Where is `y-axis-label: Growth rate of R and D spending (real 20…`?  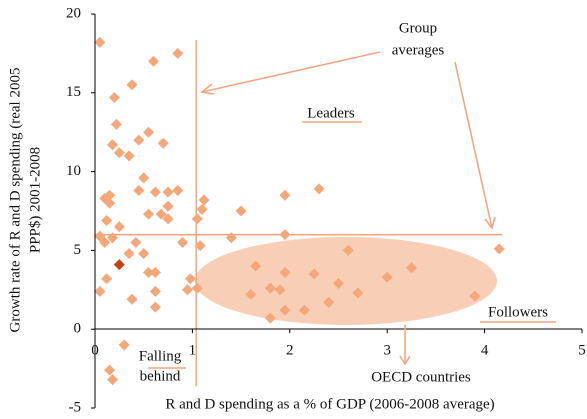 y-axis-label: Growth rate of R and D spending (real 20… is located at coordinates (15, 200).